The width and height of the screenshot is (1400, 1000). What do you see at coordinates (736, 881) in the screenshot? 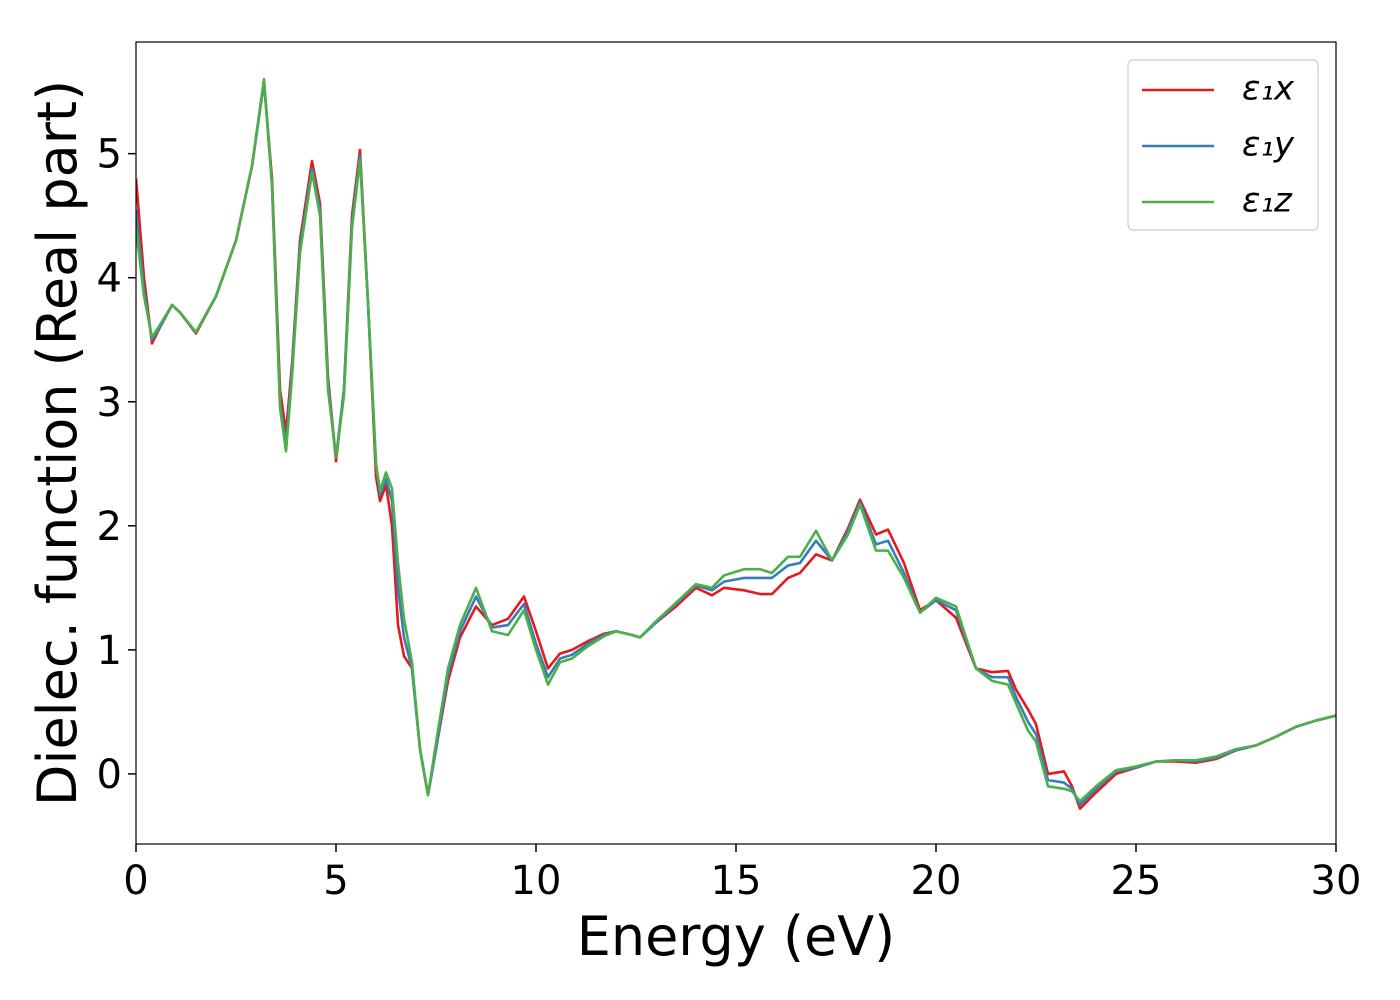
I see `x-tick-label: 15` at bounding box center [736, 881].